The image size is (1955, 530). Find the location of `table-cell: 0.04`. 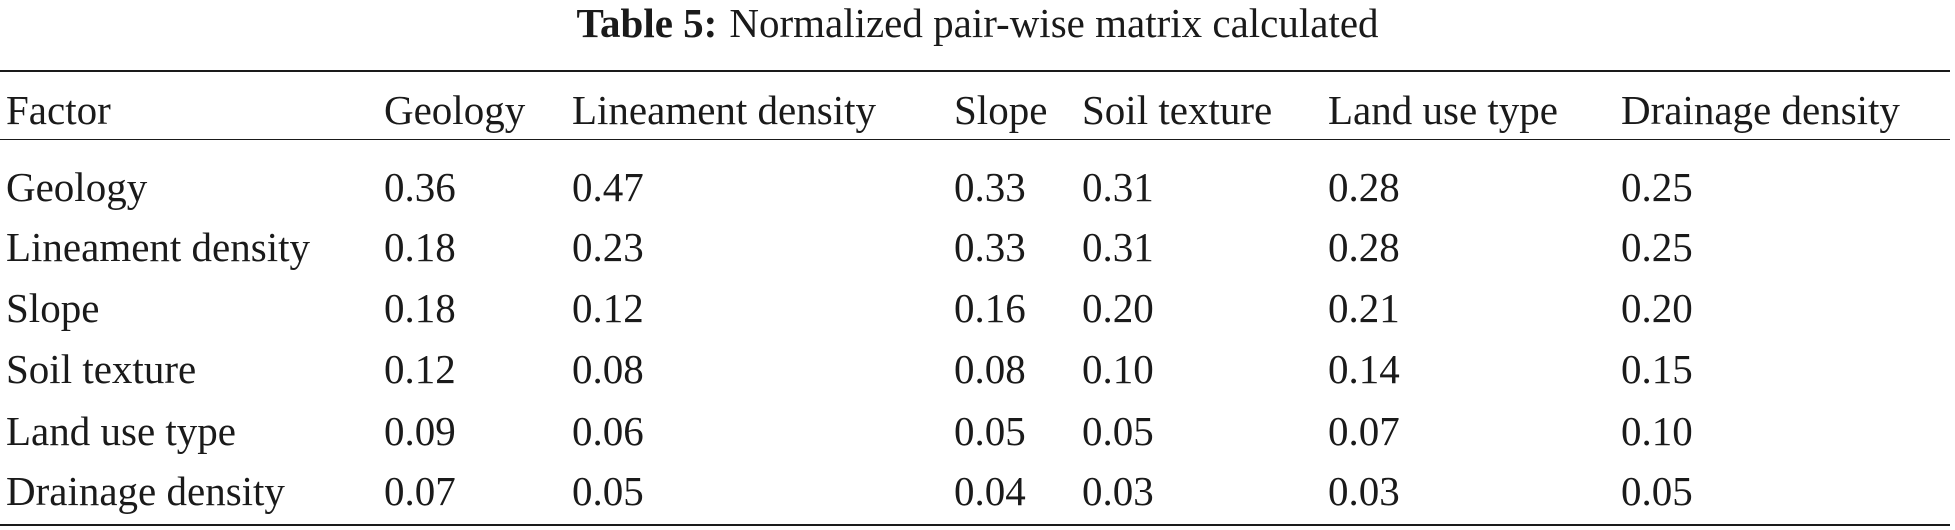

table-cell: 0.04 is located at coordinates (990, 491).